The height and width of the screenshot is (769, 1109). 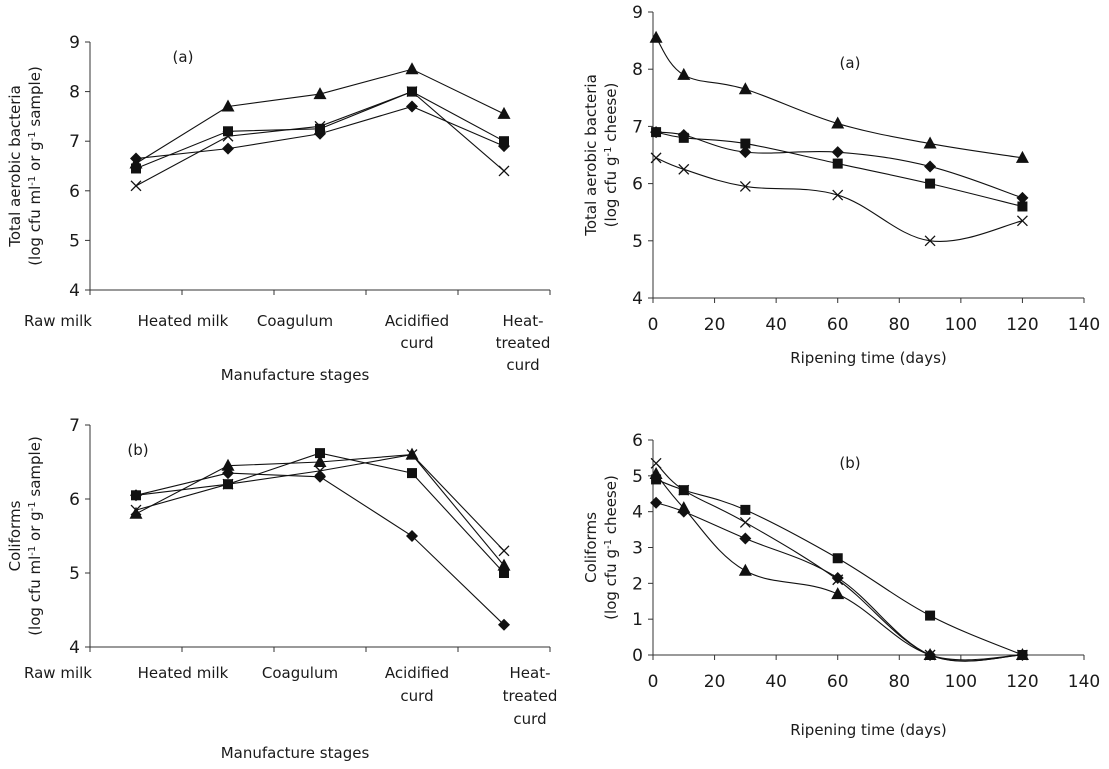 What do you see at coordinates (839, 169) in the screenshot?
I see `series-square` at bounding box center [839, 169].